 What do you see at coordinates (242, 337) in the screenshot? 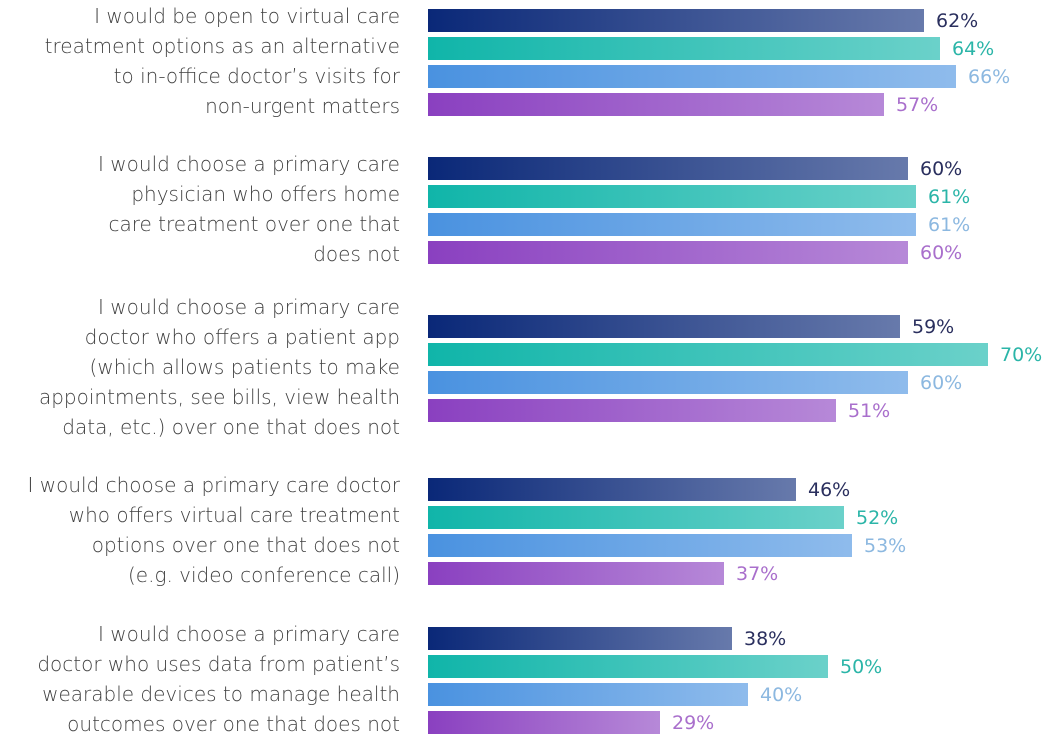
I see `category-label: doctor who offers a patient app` at bounding box center [242, 337].